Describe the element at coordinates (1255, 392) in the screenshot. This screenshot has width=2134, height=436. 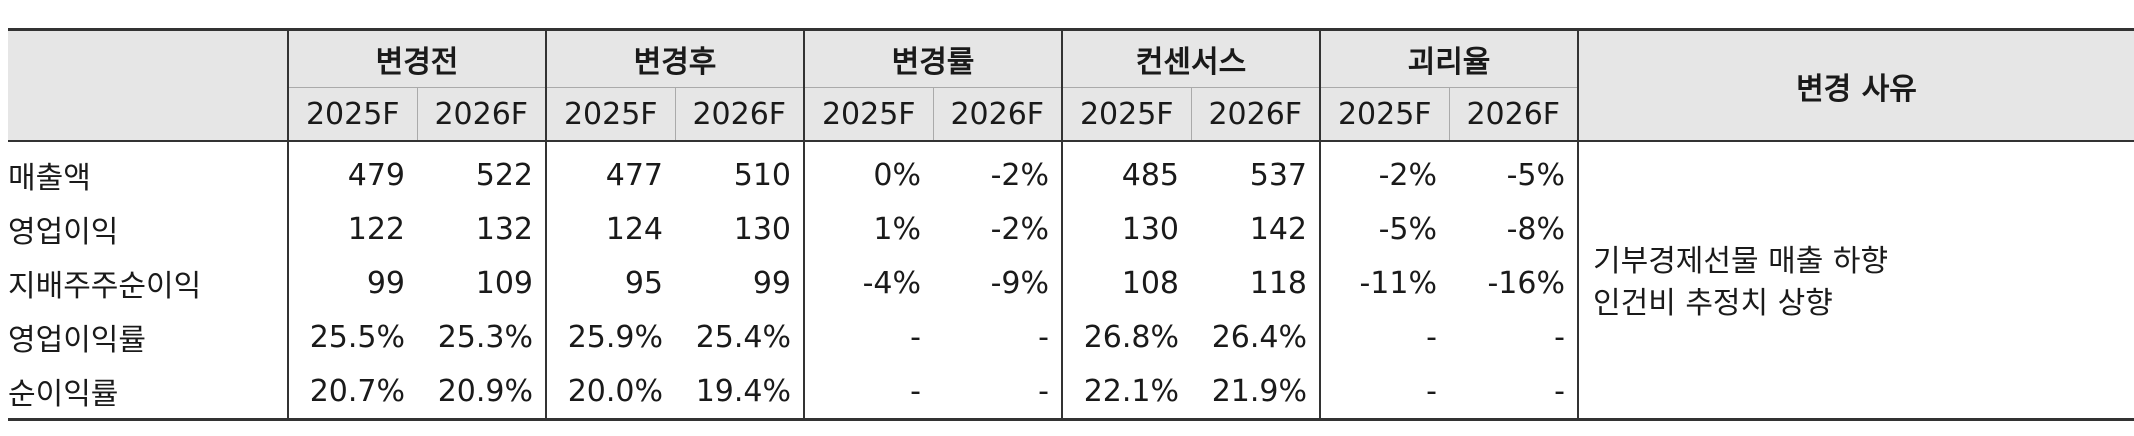
I see `value-cell: 21.9%` at that location.